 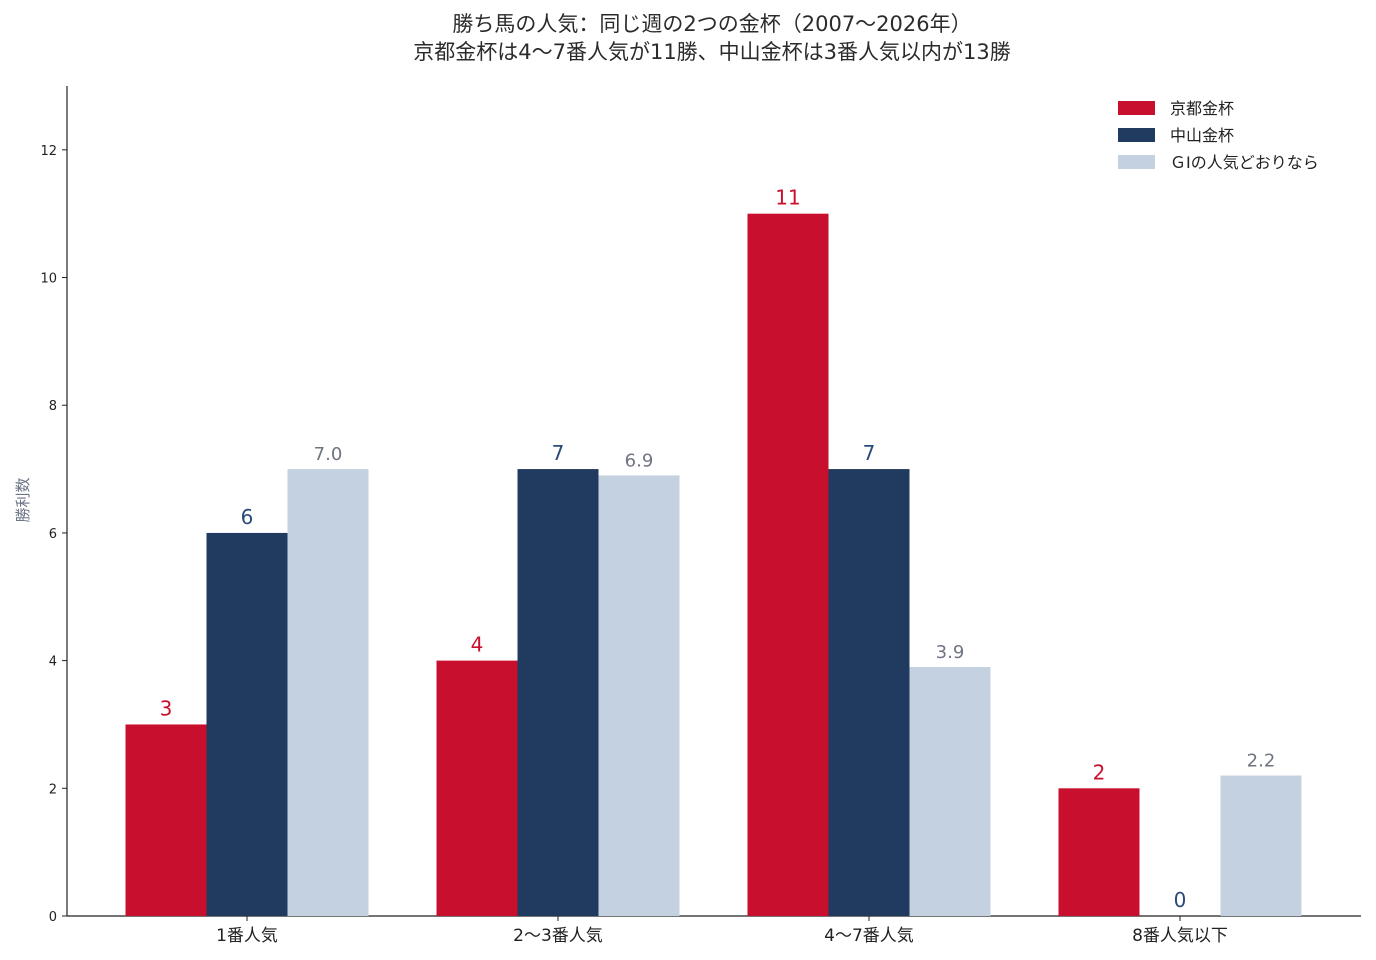 What do you see at coordinates (711, 24) in the screenshot?
I see `chart-title-line-1: 勝ち馬の人気：同じ週の2つの金杯（2007〜2026年）` at bounding box center [711, 24].